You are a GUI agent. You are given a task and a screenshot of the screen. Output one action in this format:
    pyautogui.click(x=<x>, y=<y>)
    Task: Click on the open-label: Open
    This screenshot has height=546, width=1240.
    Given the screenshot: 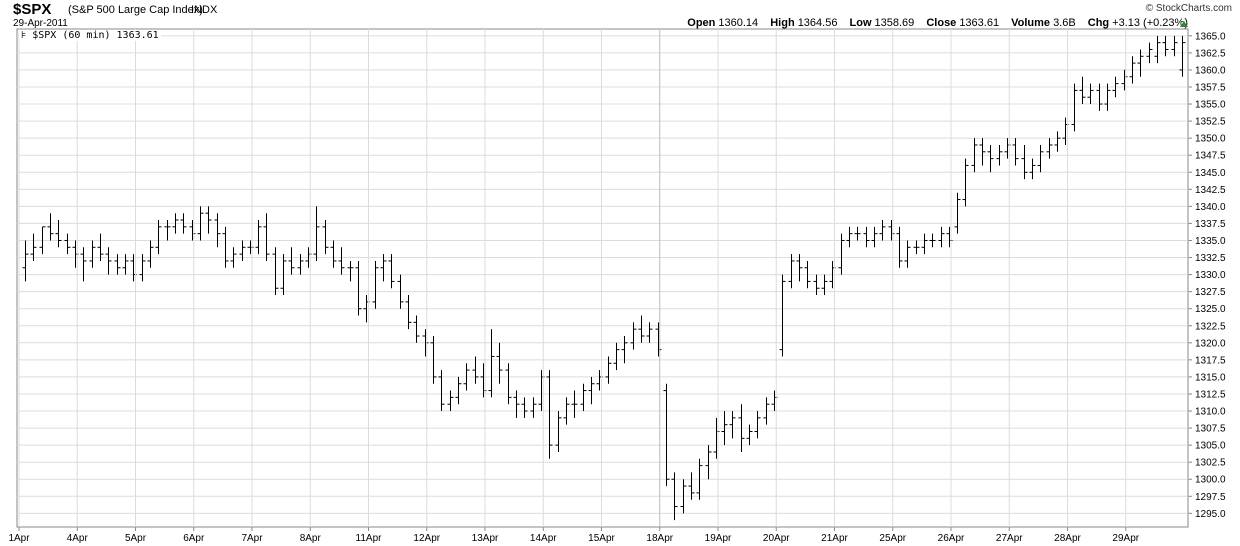 What is the action you would take?
    pyautogui.click(x=701, y=23)
    